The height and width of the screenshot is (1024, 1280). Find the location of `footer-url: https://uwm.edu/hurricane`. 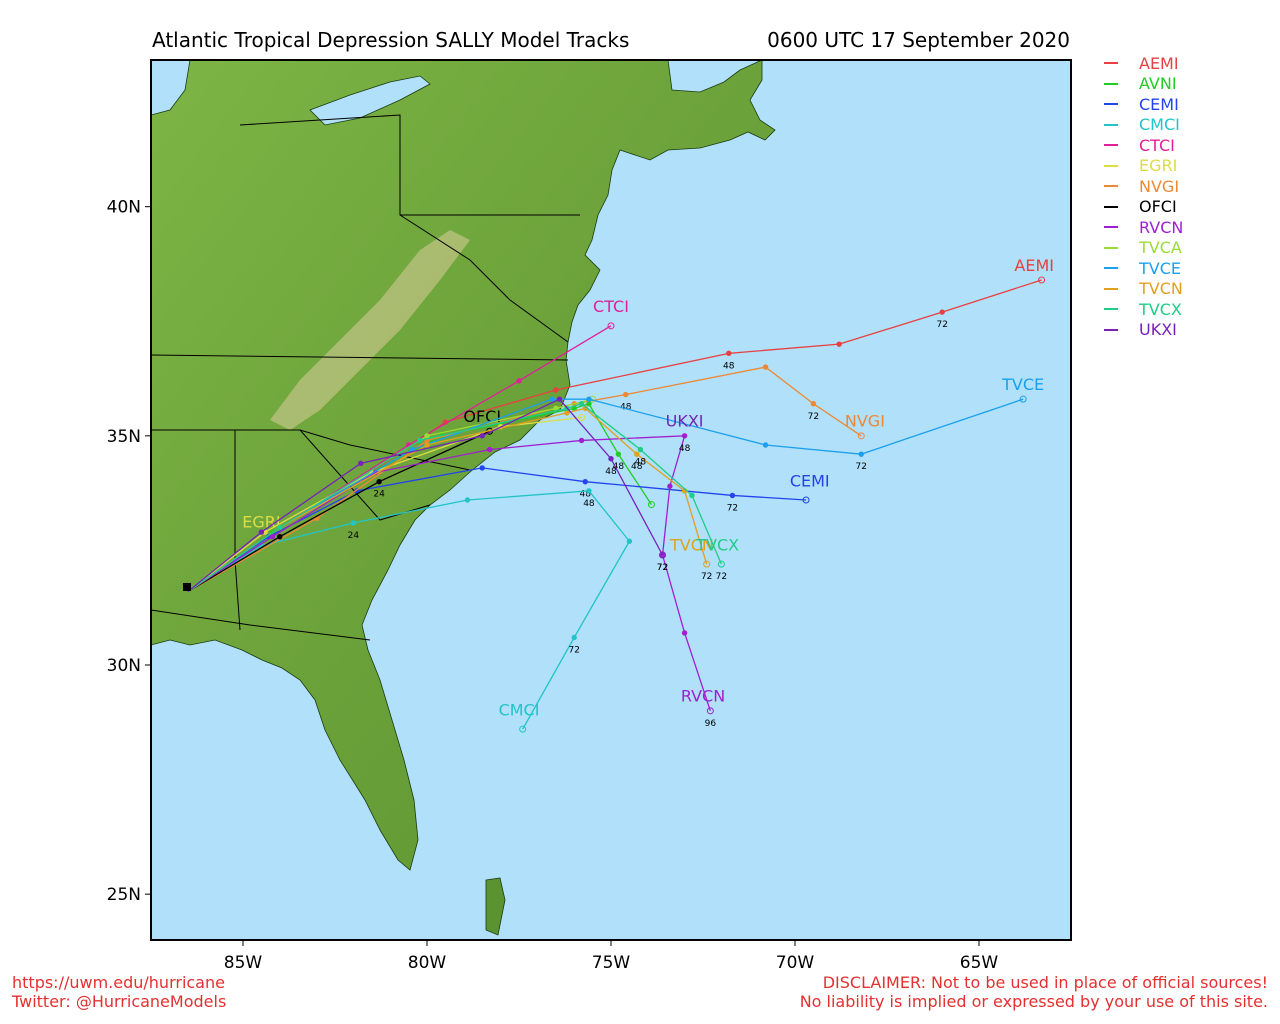

footer-url: https://uwm.edu/hurricane is located at coordinates (118, 982).